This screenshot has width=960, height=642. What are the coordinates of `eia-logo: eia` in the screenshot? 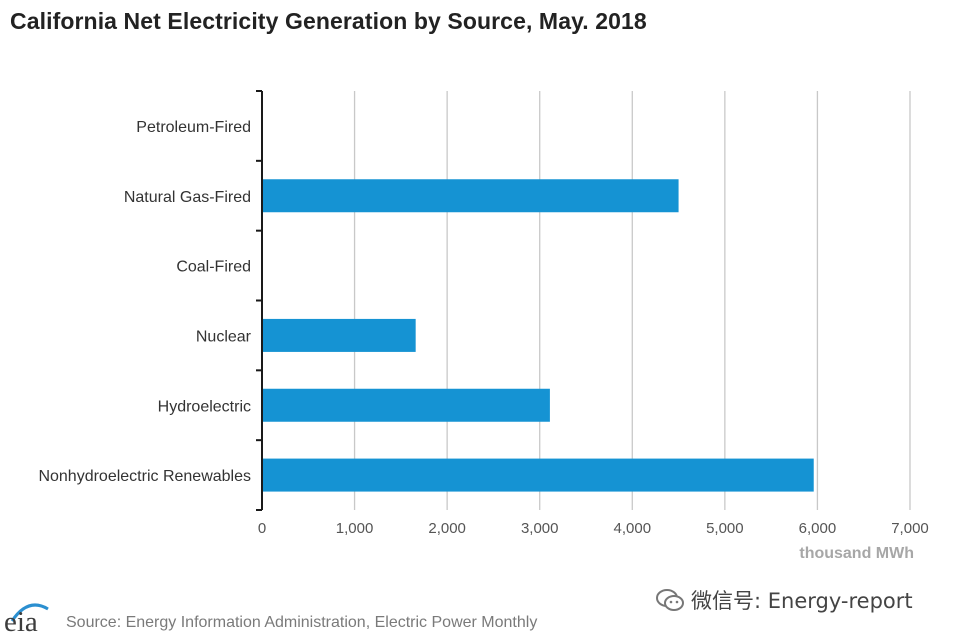 It's located at (30, 618).